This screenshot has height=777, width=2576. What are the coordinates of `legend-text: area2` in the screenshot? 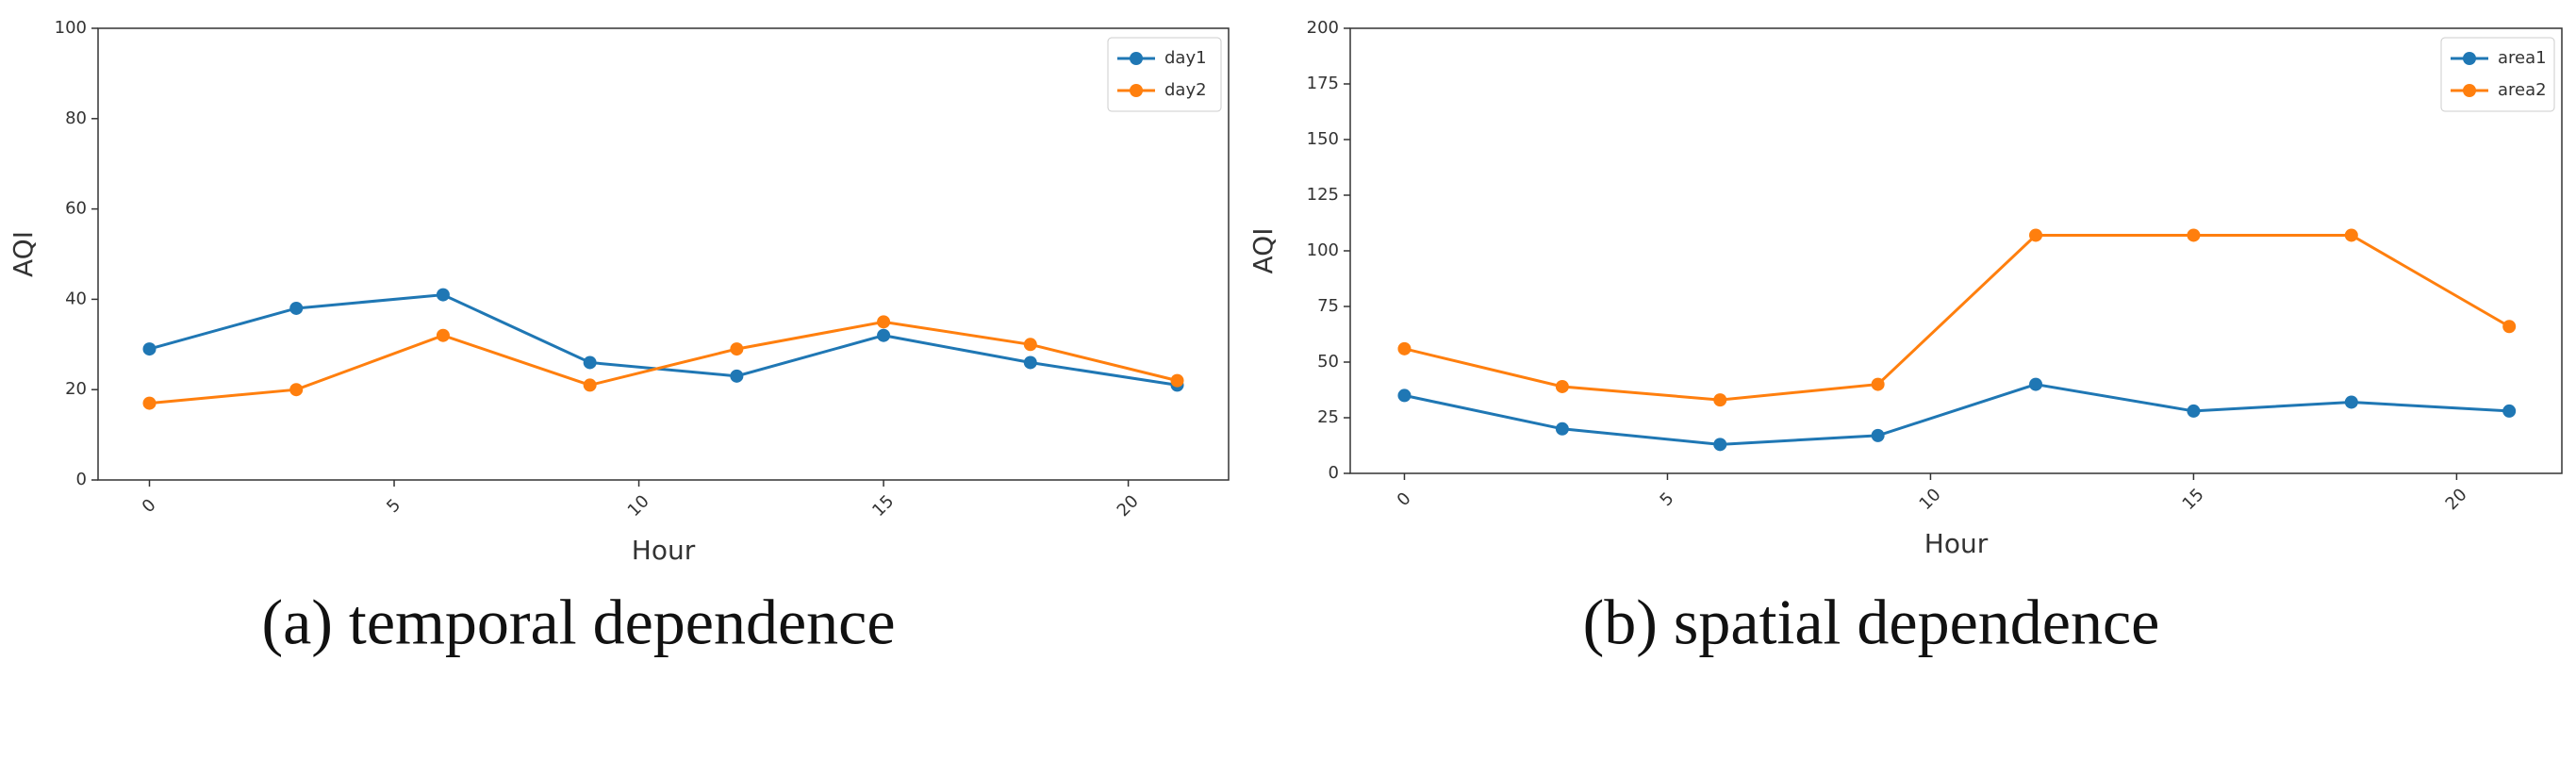 It's located at (2522, 90).